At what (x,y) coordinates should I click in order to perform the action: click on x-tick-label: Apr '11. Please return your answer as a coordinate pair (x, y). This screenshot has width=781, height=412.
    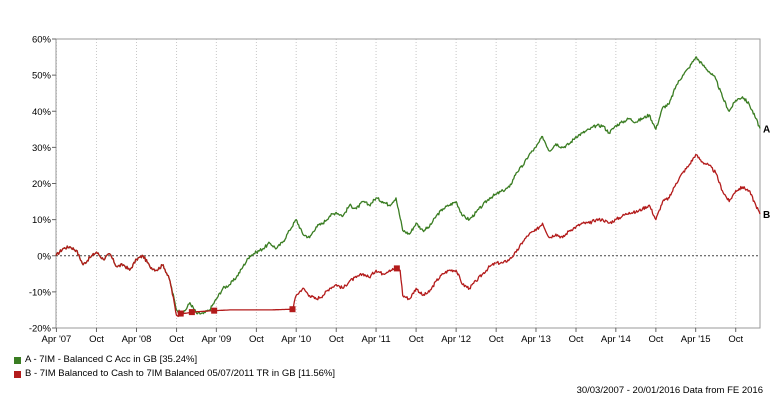
    Looking at the image, I should click on (376, 339).